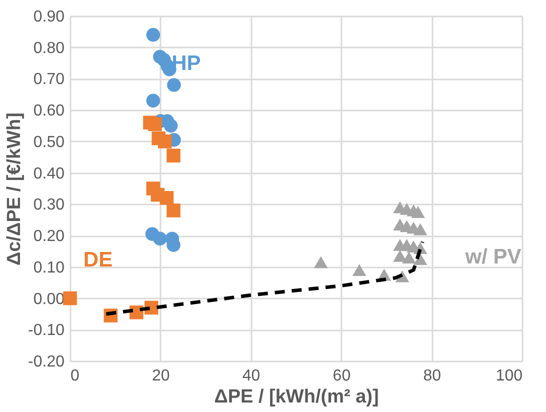  What do you see at coordinates (161, 376) in the screenshot?
I see `x-tick-label: 20` at bounding box center [161, 376].